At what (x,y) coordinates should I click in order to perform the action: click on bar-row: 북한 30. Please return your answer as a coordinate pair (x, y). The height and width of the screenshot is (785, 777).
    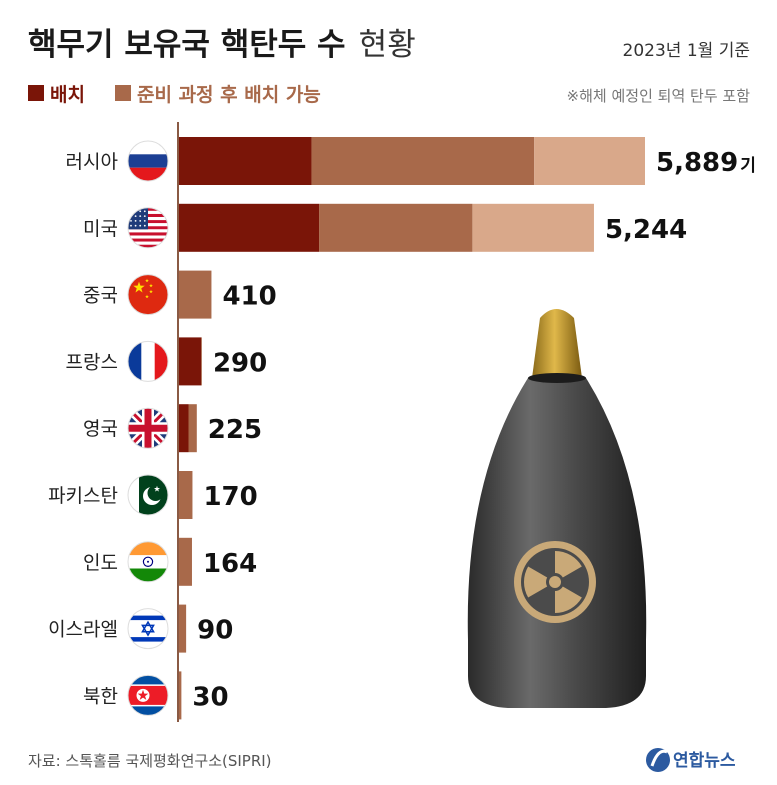
    Looking at the image, I should click on (156, 695).